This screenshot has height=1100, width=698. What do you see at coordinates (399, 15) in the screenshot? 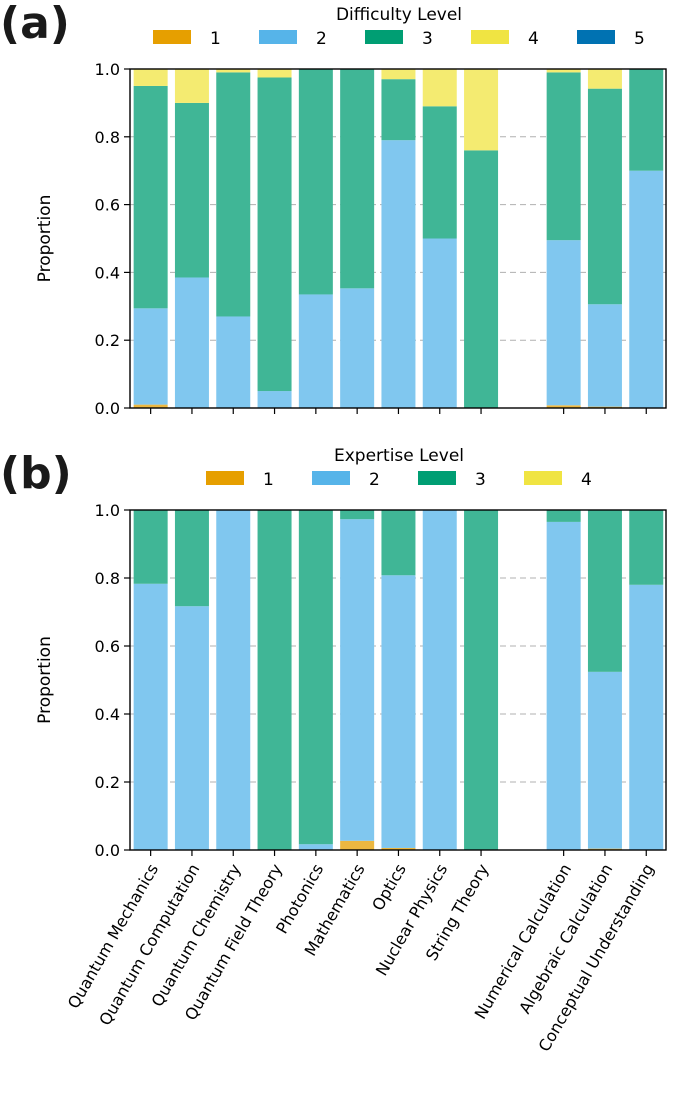
I see `legend-title: Difficulty Level` at bounding box center [399, 15].